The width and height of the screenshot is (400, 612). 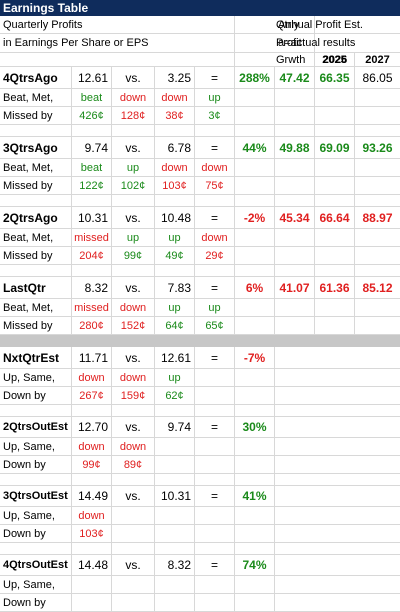 What do you see at coordinates (92, 217) in the screenshot?
I see `eps-value: 10.31` at bounding box center [92, 217].